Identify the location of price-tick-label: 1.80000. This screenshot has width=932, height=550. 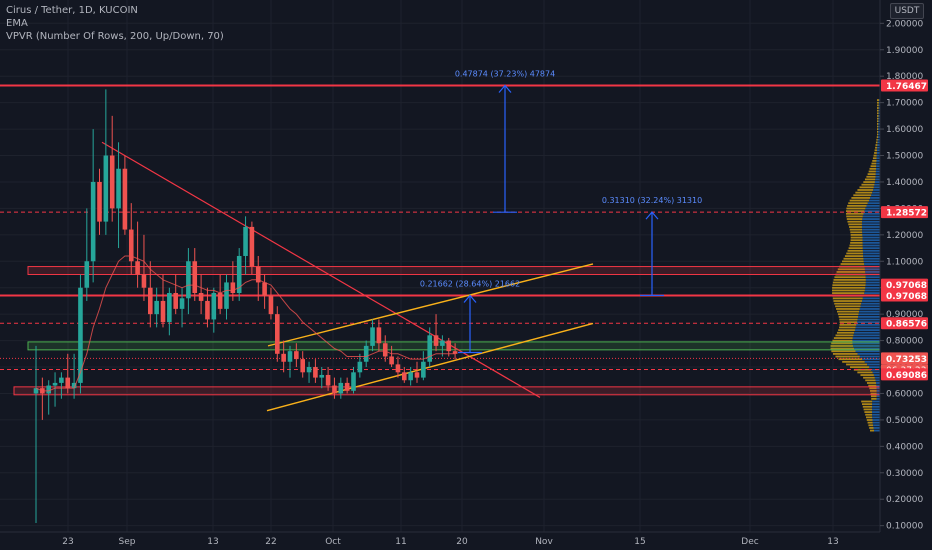
(904, 77).